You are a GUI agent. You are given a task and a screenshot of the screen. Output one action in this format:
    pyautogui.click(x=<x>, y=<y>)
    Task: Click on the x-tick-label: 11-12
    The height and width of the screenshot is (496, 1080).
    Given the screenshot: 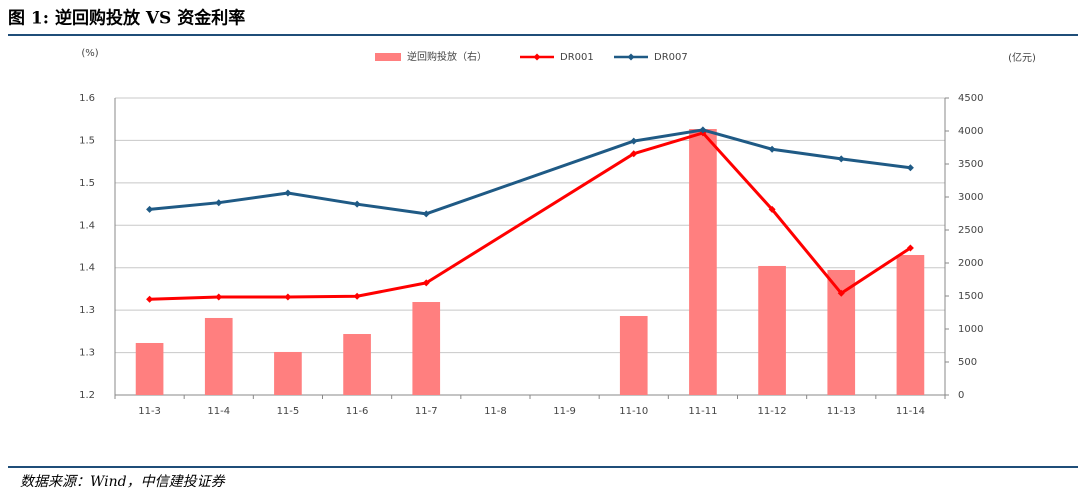 What is the action you would take?
    pyautogui.click(x=772, y=411)
    